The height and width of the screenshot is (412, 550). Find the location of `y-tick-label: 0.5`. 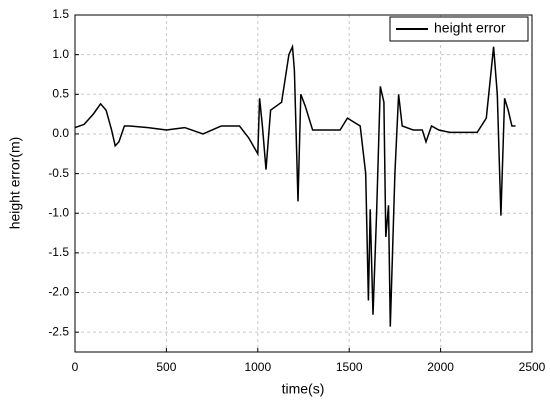

y-tick-label: 0.5 is located at coordinates (60, 93).